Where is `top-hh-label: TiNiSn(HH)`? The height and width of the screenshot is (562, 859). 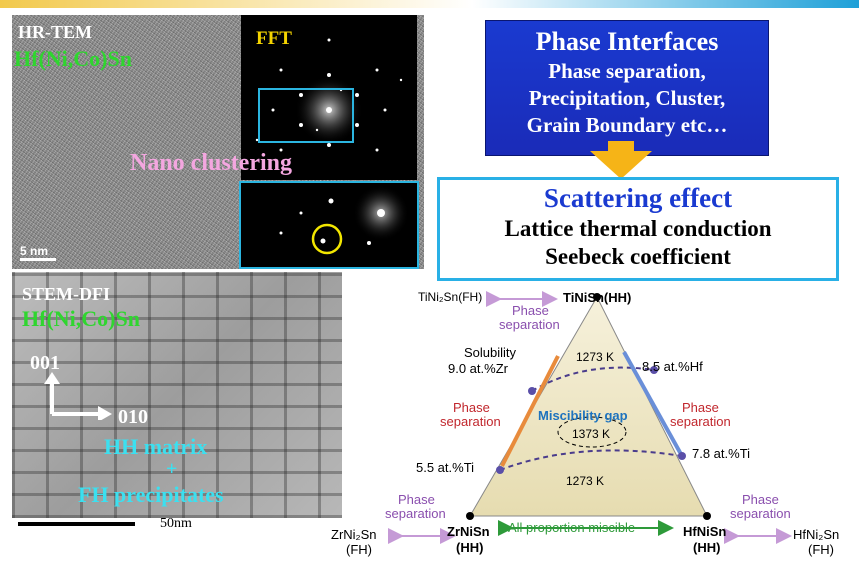
top-hh-label: TiNiSn(HH) is located at coordinates (597, 297).